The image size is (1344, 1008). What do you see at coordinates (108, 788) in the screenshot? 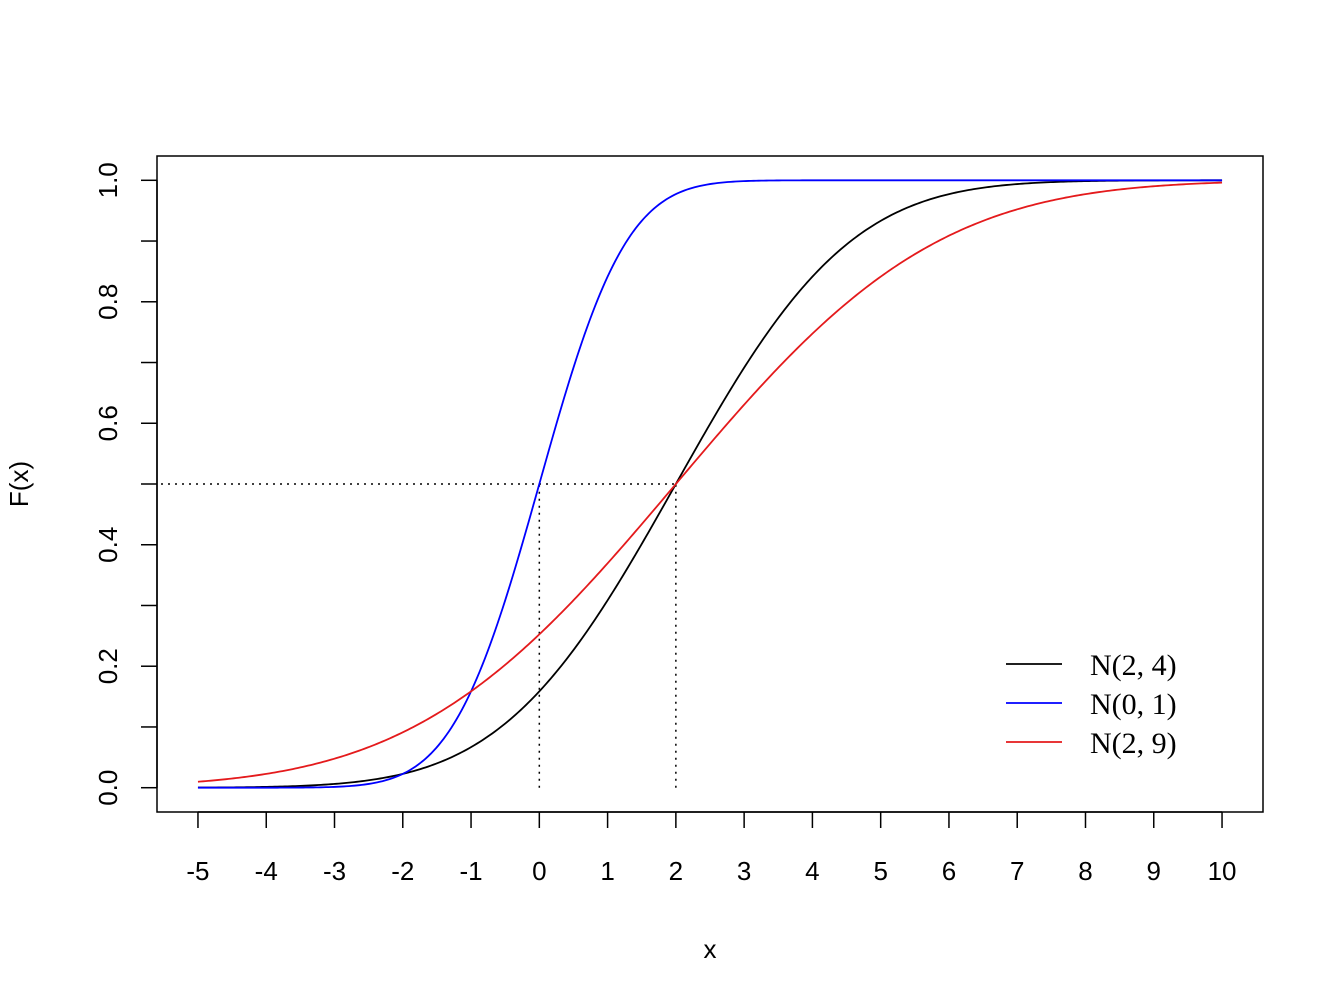
I see `y-tick-label: 0.0` at bounding box center [108, 788].